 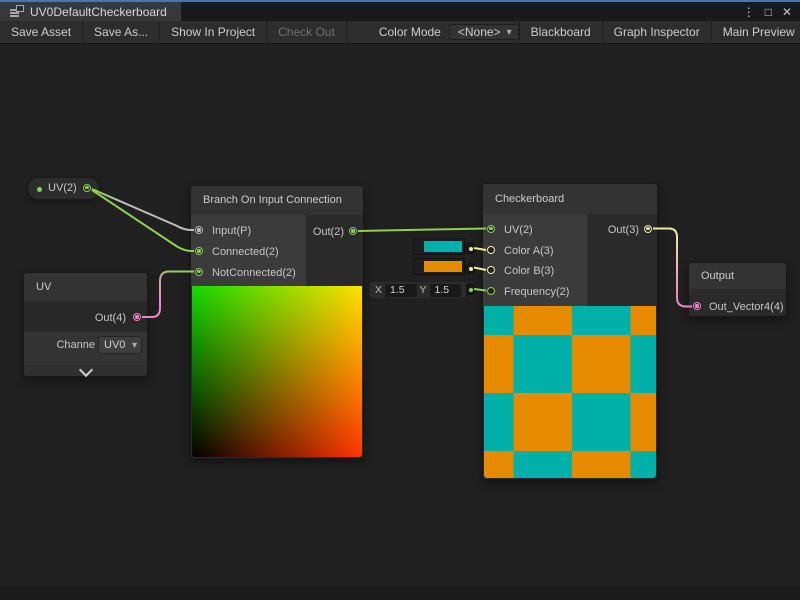 I want to click on port-label: Connected(2), so click(x=245, y=252).